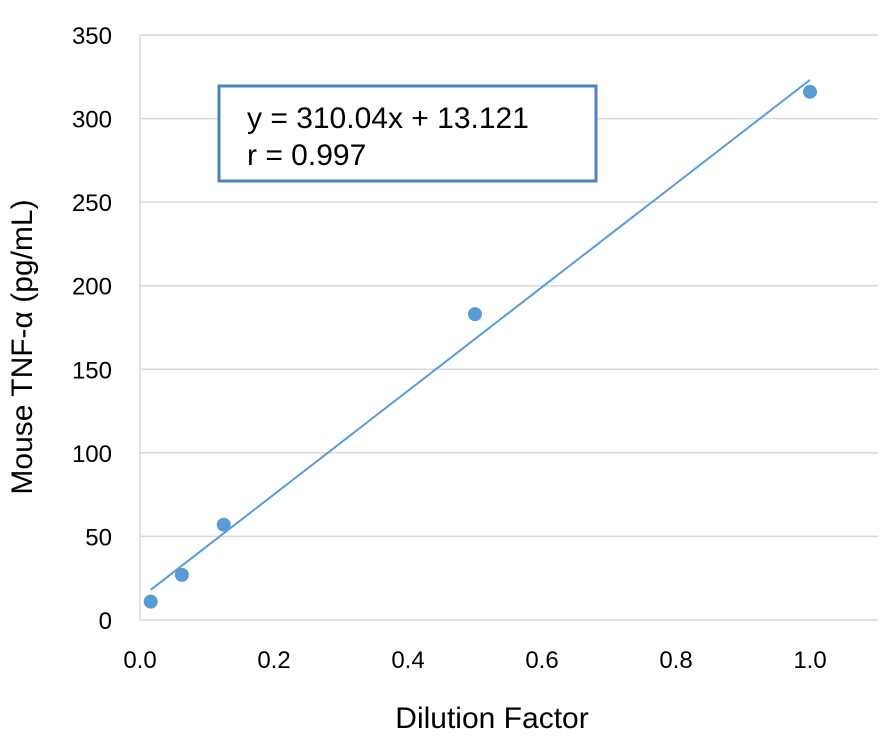 Image resolution: width=880 pixels, height=756 pixels. What do you see at coordinates (105, 621) in the screenshot?
I see `y-tick-label: 0` at bounding box center [105, 621].